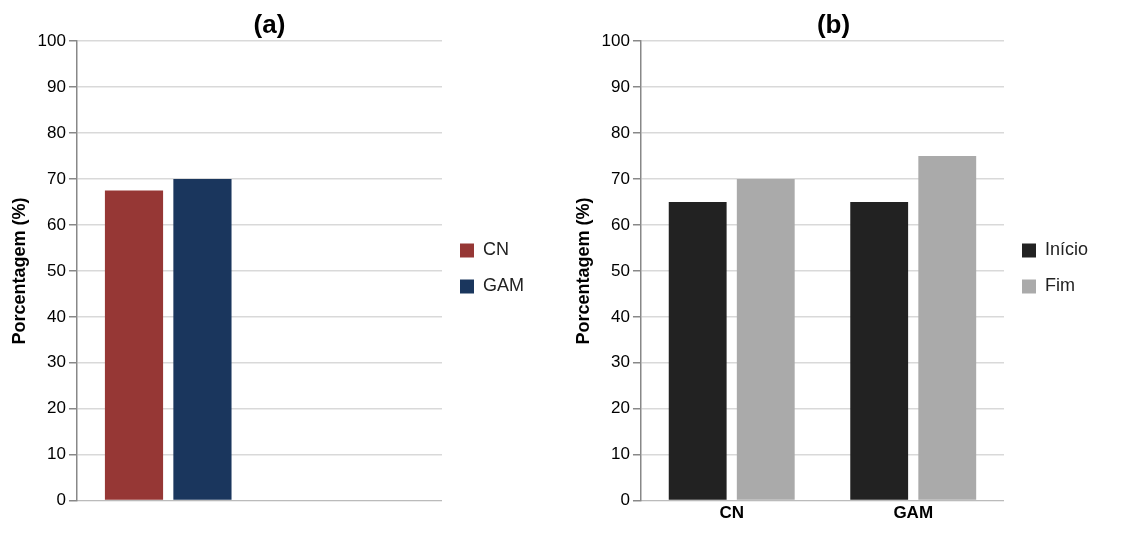 The image size is (1128, 537). What do you see at coordinates (496, 249) in the screenshot?
I see `legend-label: CN` at bounding box center [496, 249].